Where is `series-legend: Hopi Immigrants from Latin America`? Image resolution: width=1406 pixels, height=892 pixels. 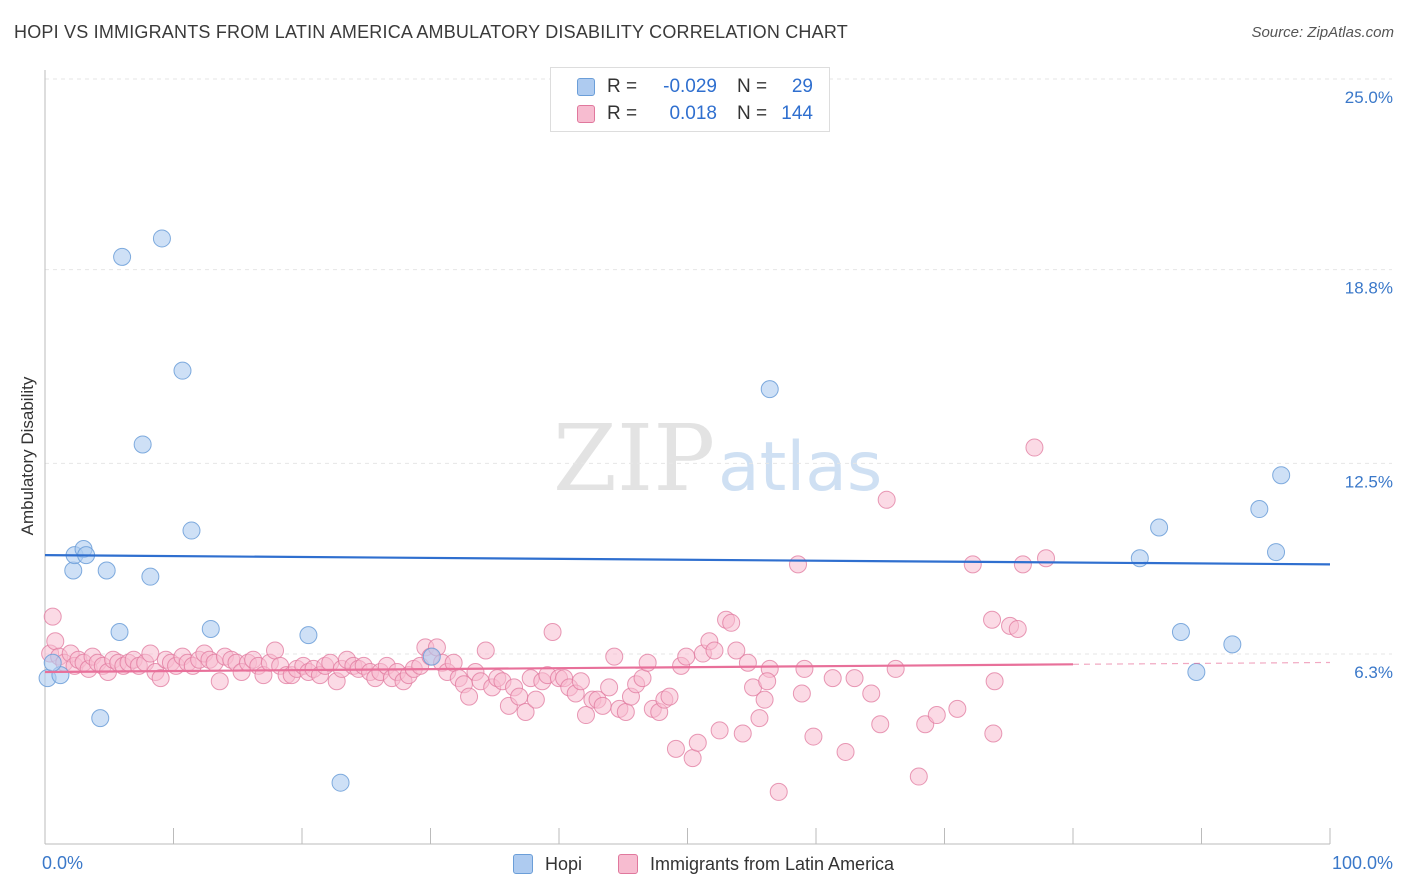
series-legend: Hopi Immigrants from Latin America is located at coordinates (703, 864).